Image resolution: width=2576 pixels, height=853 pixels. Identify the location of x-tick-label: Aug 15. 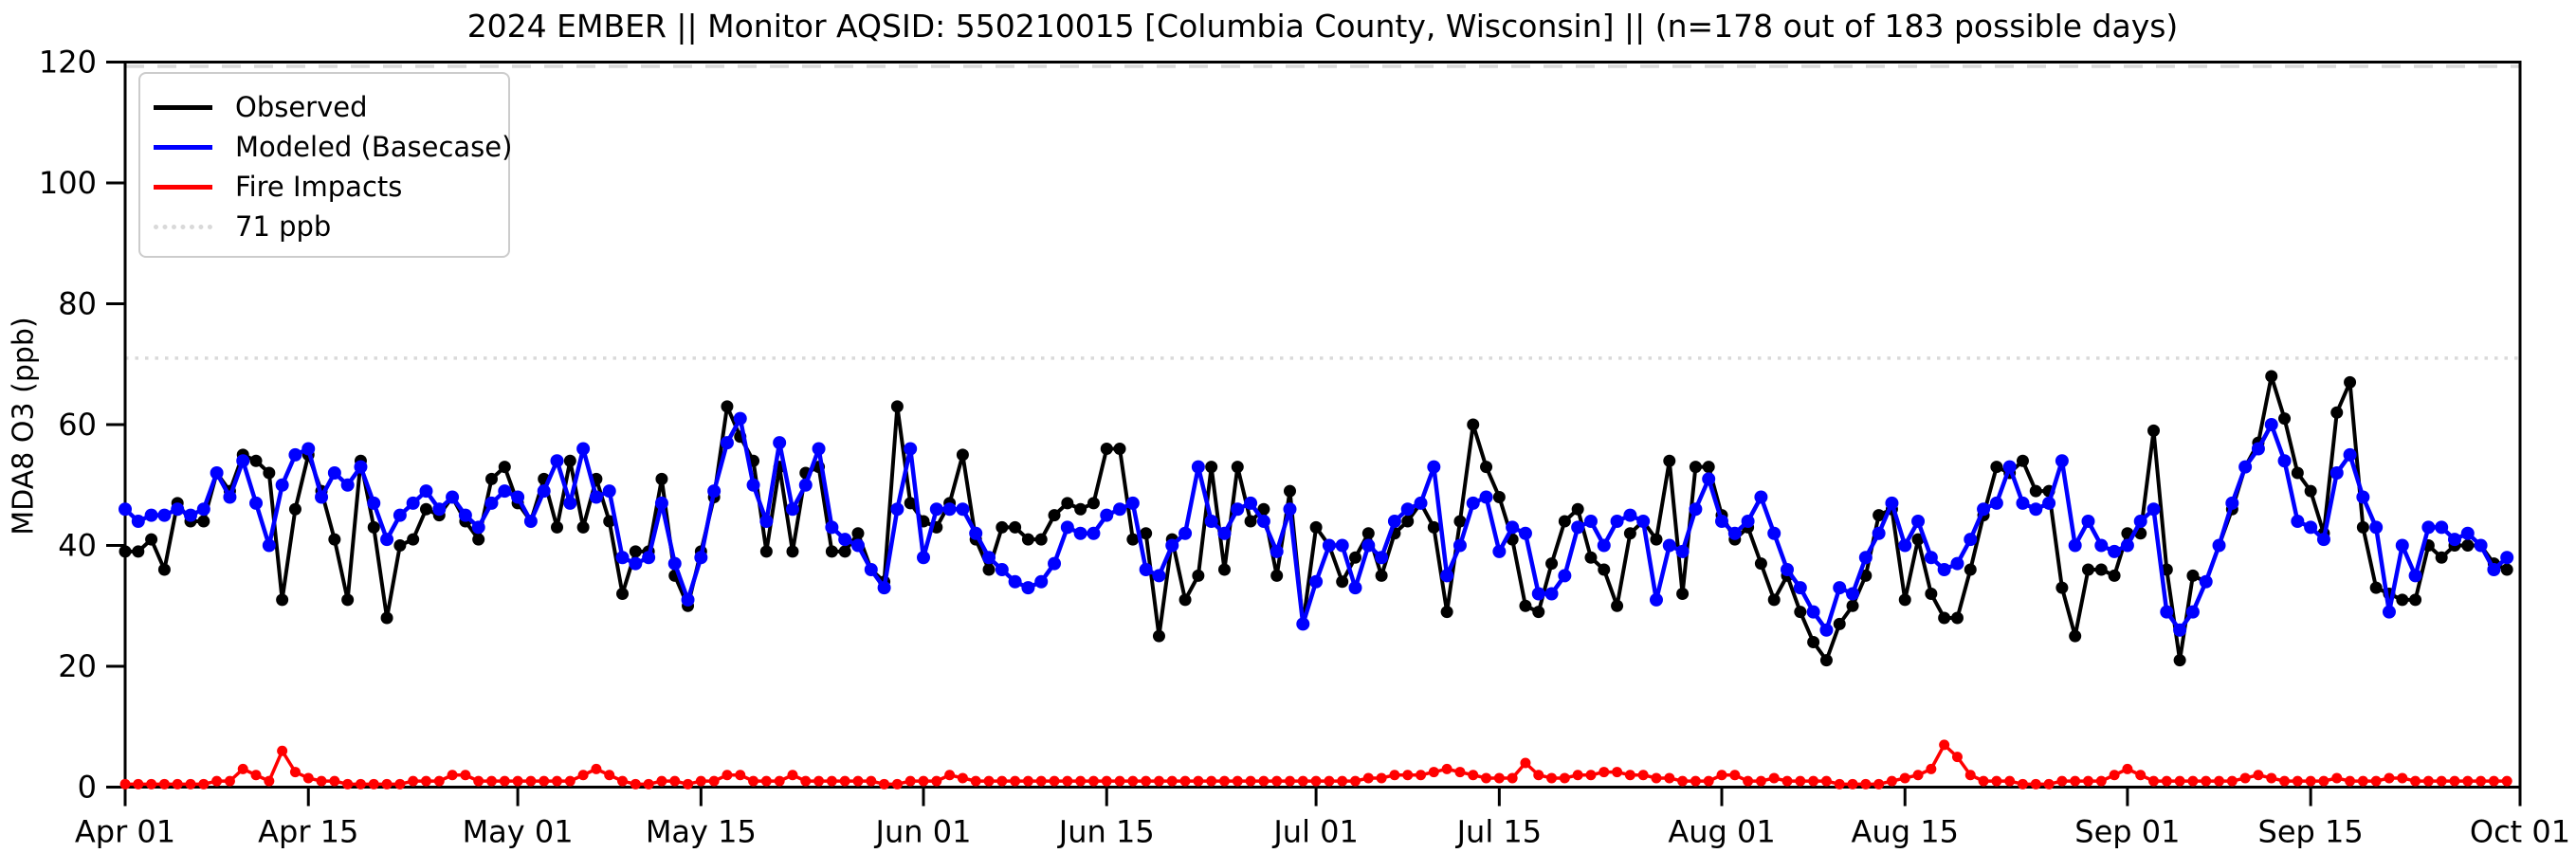
(1905, 832).